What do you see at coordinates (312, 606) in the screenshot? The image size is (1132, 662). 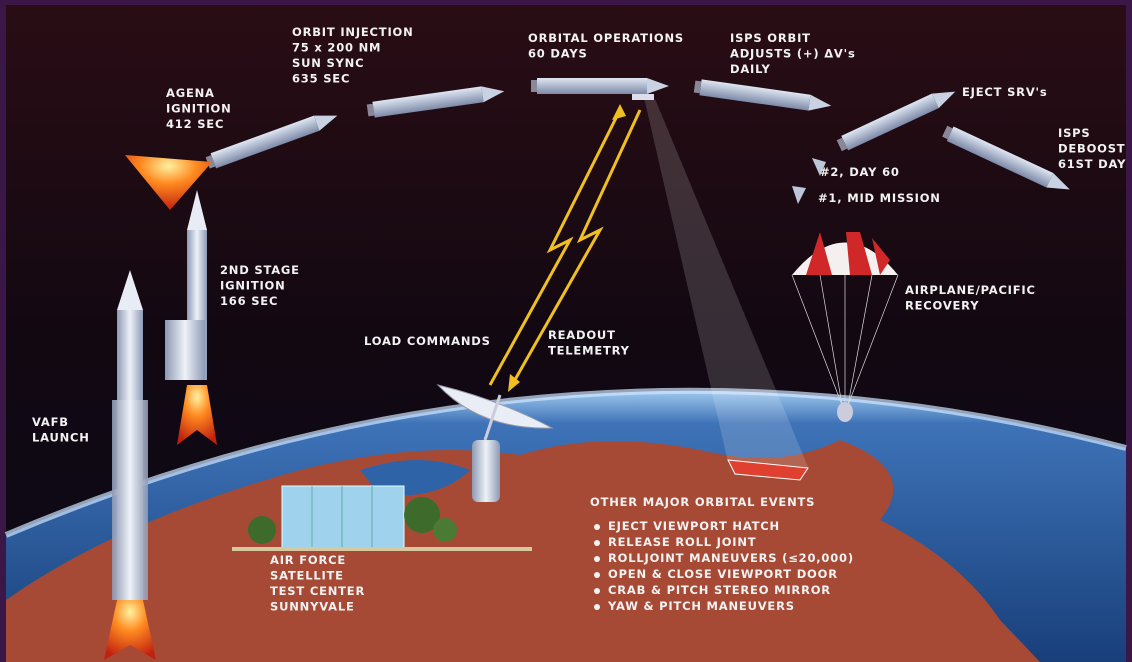 I see `label-line: SUNNYVALE` at bounding box center [312, 606].